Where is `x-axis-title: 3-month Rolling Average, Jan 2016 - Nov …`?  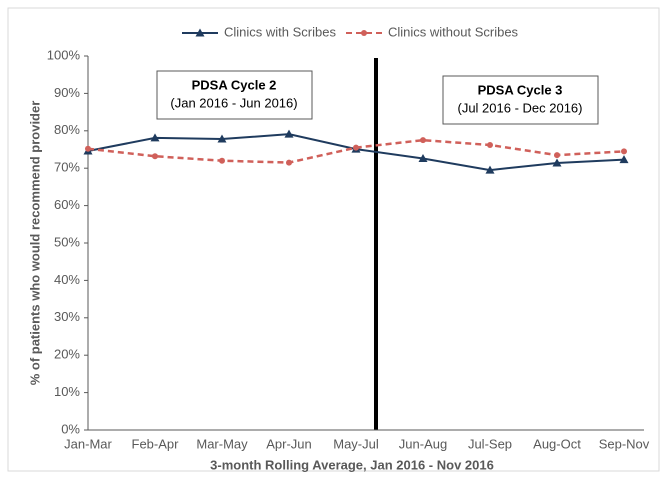 x-axis-title: 3-month Rolling Average, Jan 2016 - Nov … is located at coordinates (352, 464).